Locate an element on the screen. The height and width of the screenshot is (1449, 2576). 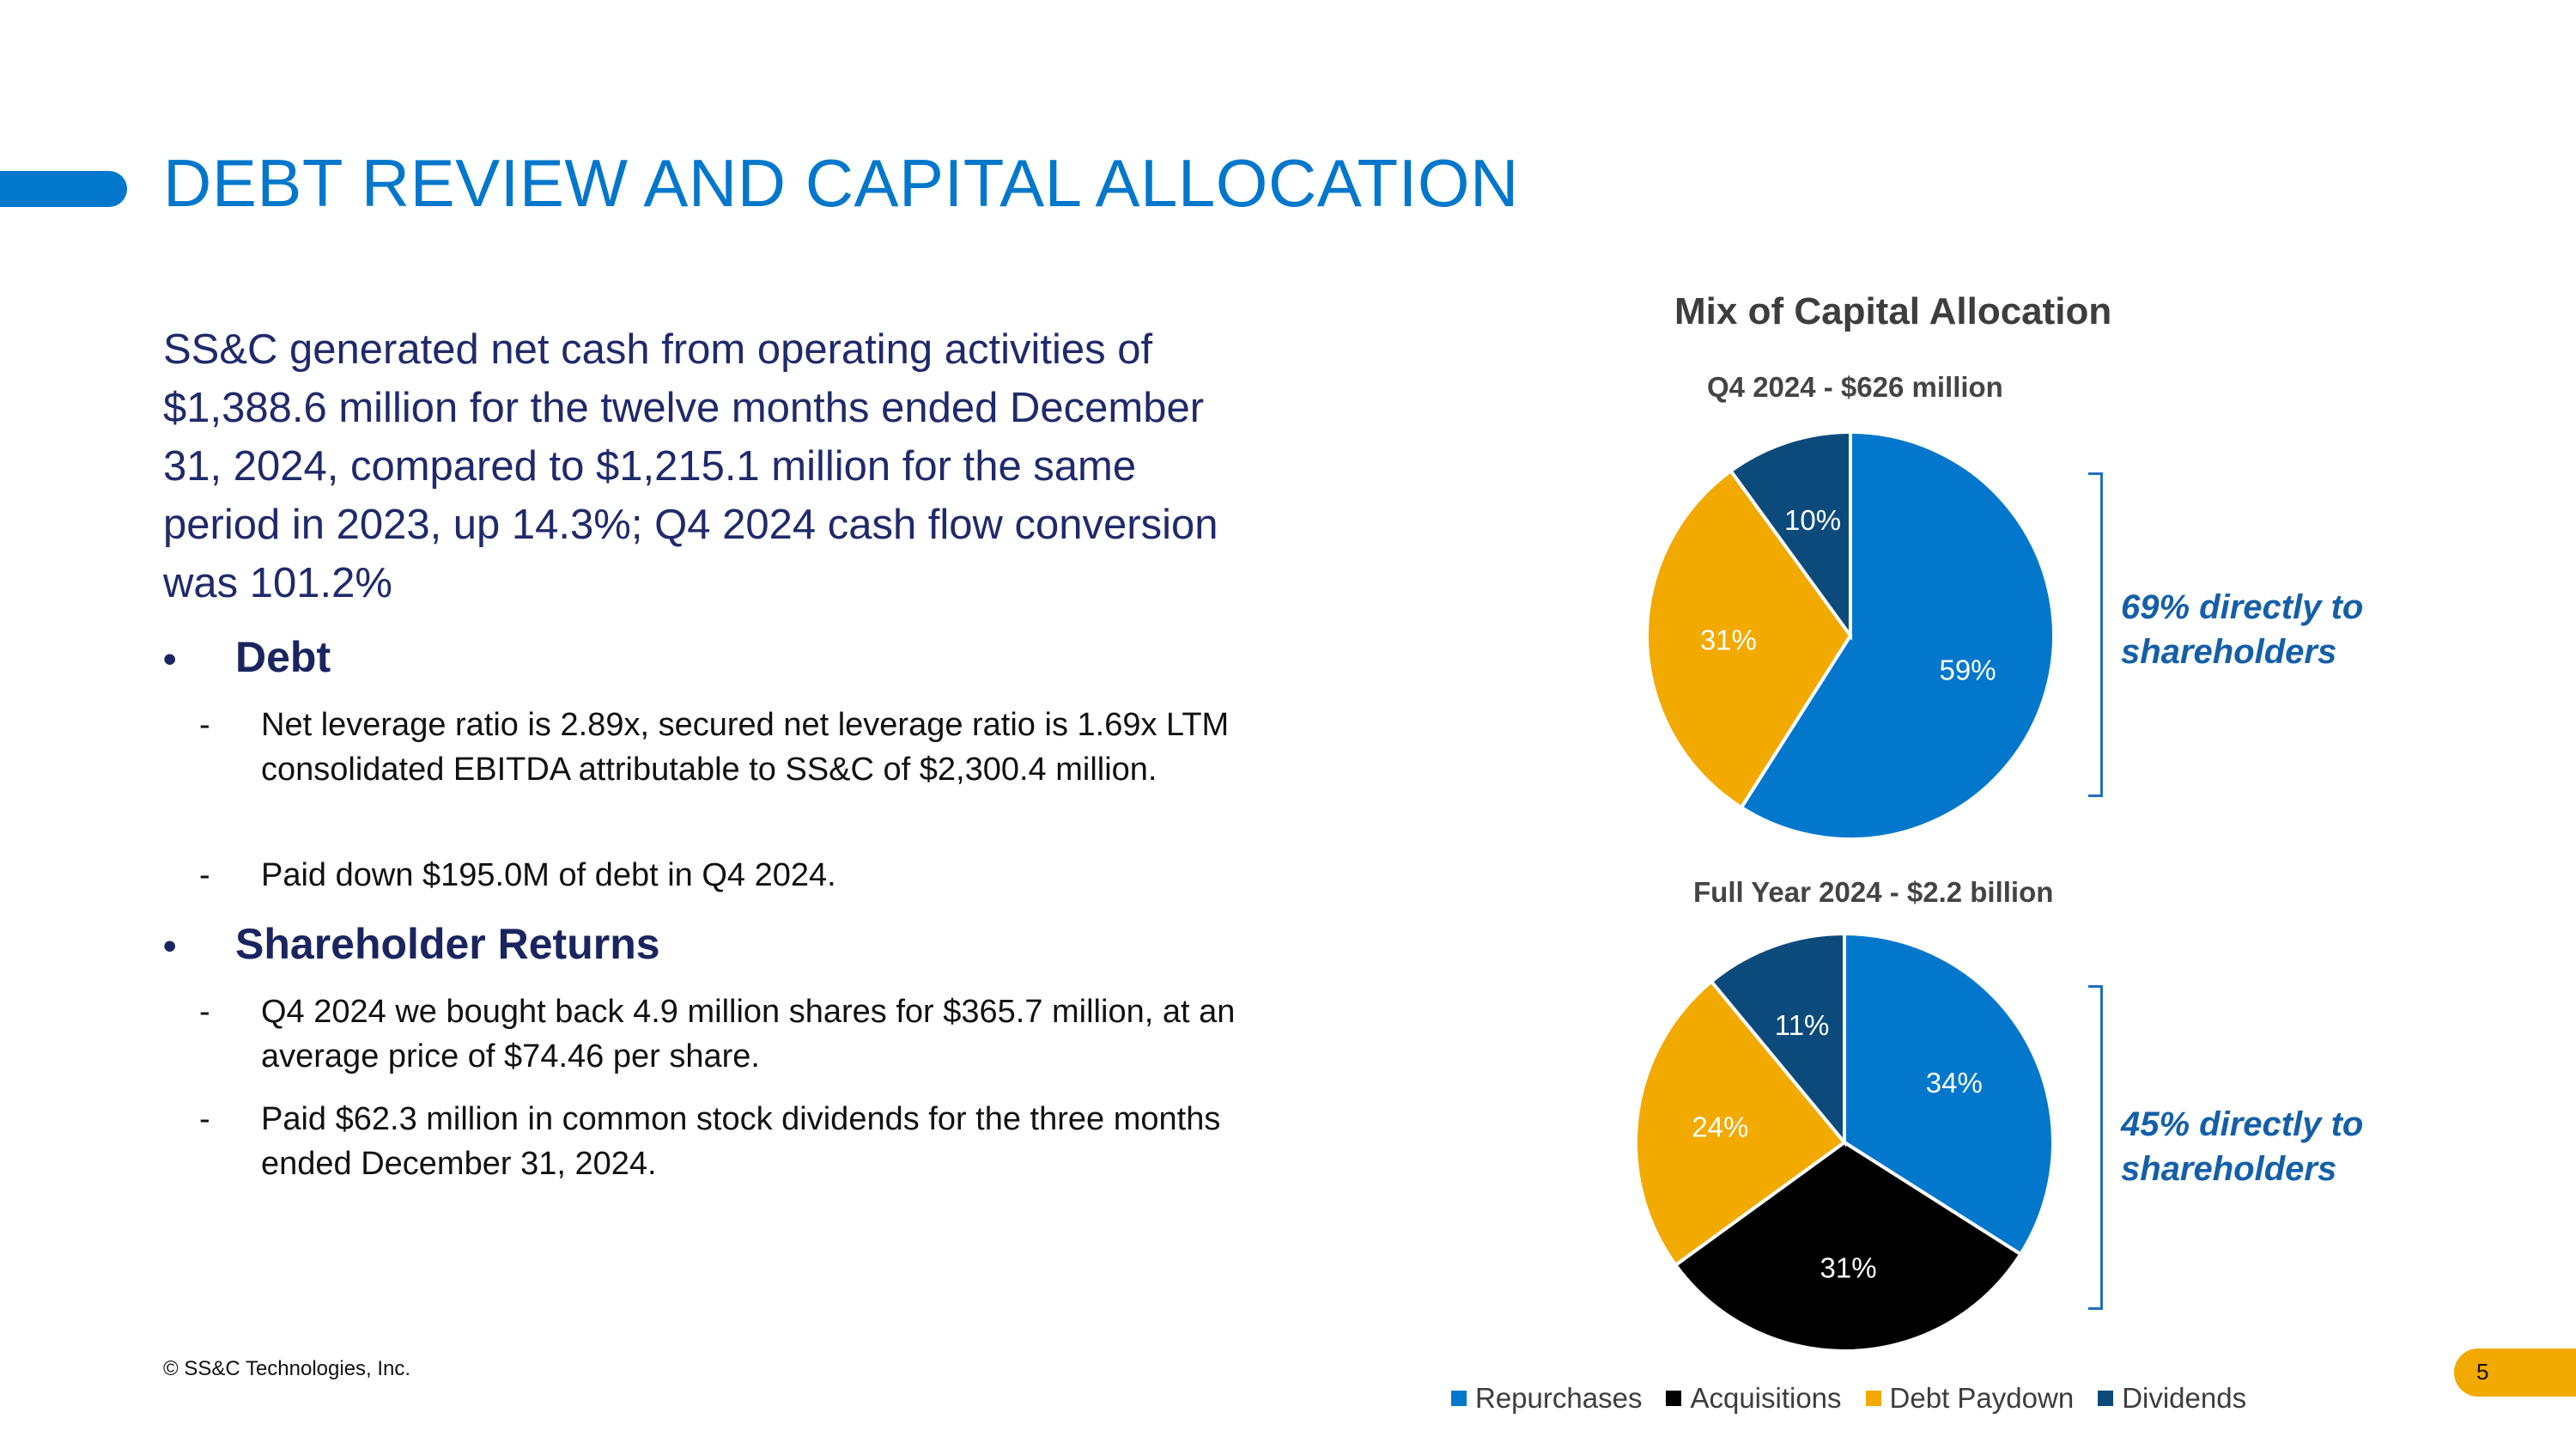
pie-fy-slice-debt-paydown is located at coordinates (1740, 1123).